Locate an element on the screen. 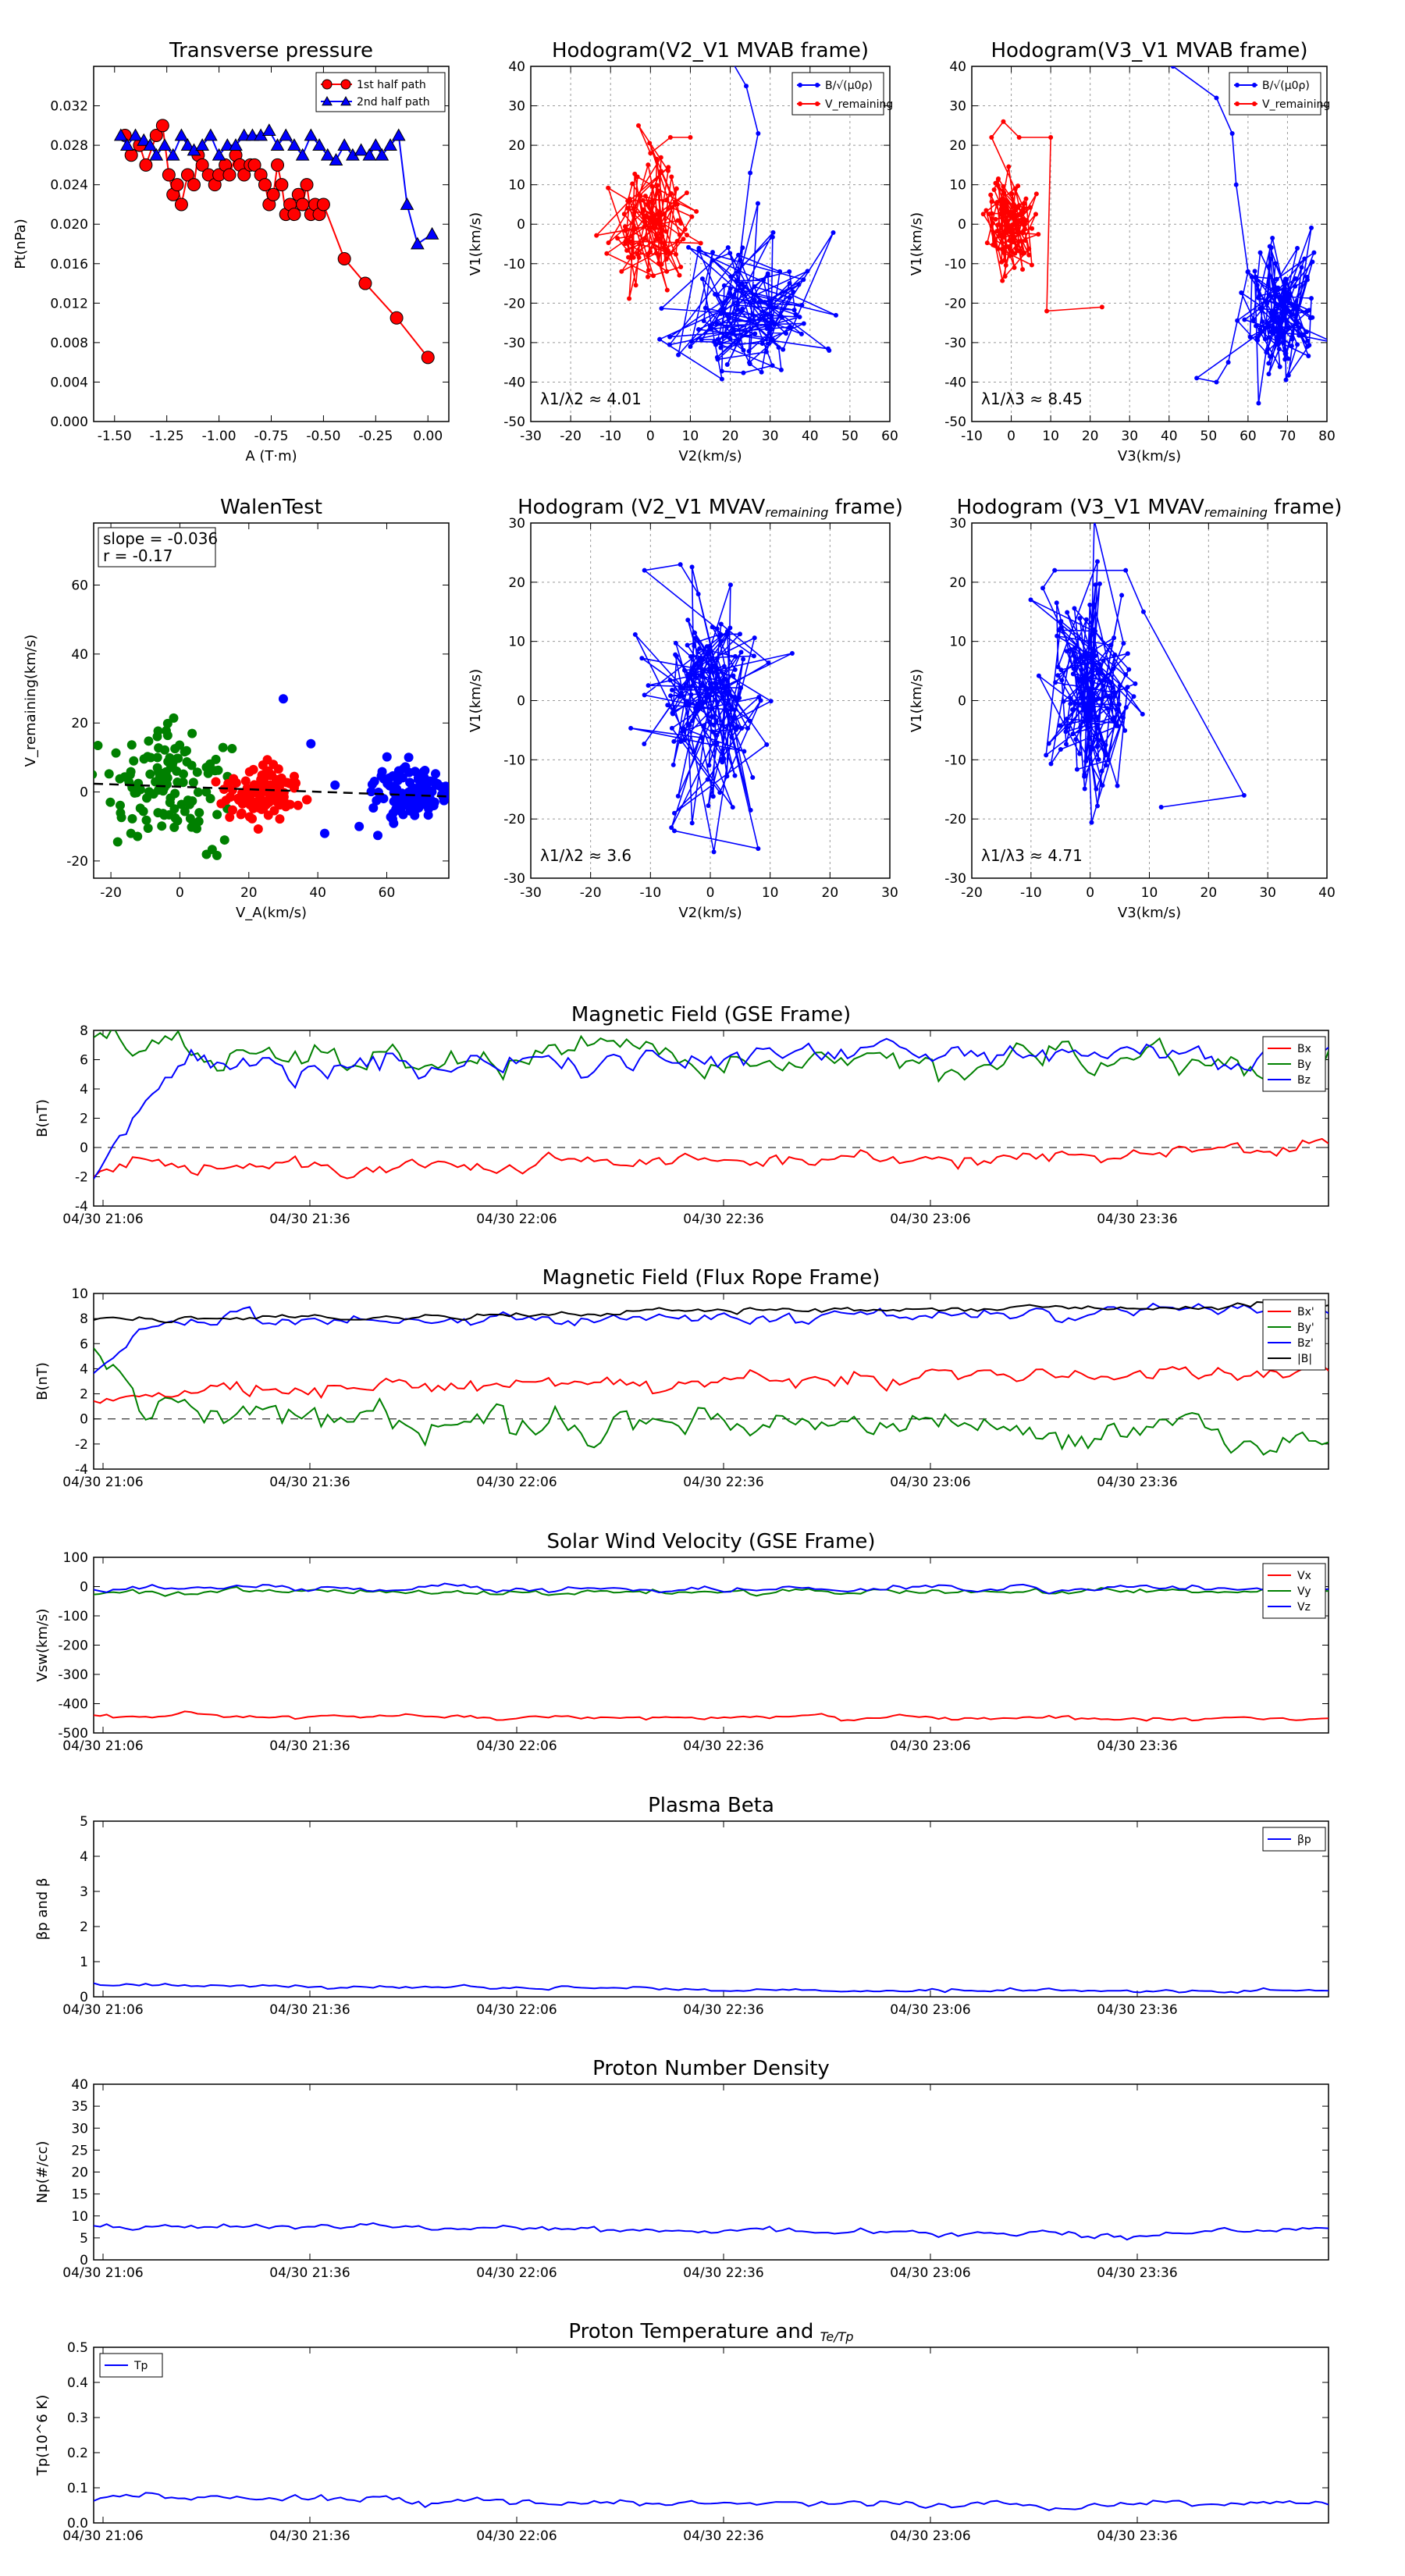 This screenshot has height=2576, width=1405. legend-marker is located at coordinates (1254, 104).